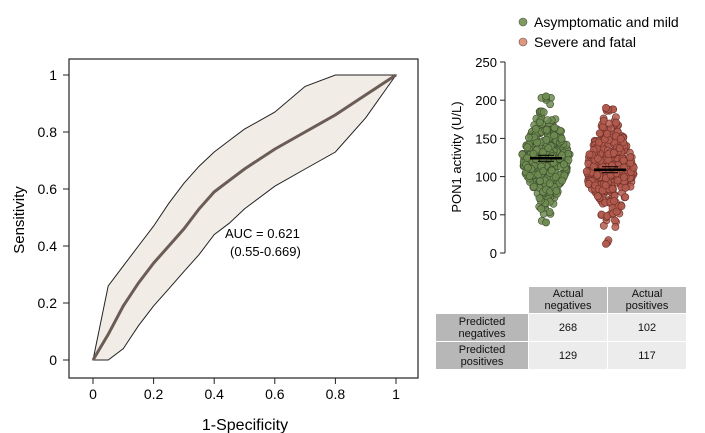 This screenshot has height=433, width=705. What do you see at coordinates (606, 22) in the screenshot?
I see `legend-label-mild: Asymptomatic and mild` at bounding box center [606, 22].